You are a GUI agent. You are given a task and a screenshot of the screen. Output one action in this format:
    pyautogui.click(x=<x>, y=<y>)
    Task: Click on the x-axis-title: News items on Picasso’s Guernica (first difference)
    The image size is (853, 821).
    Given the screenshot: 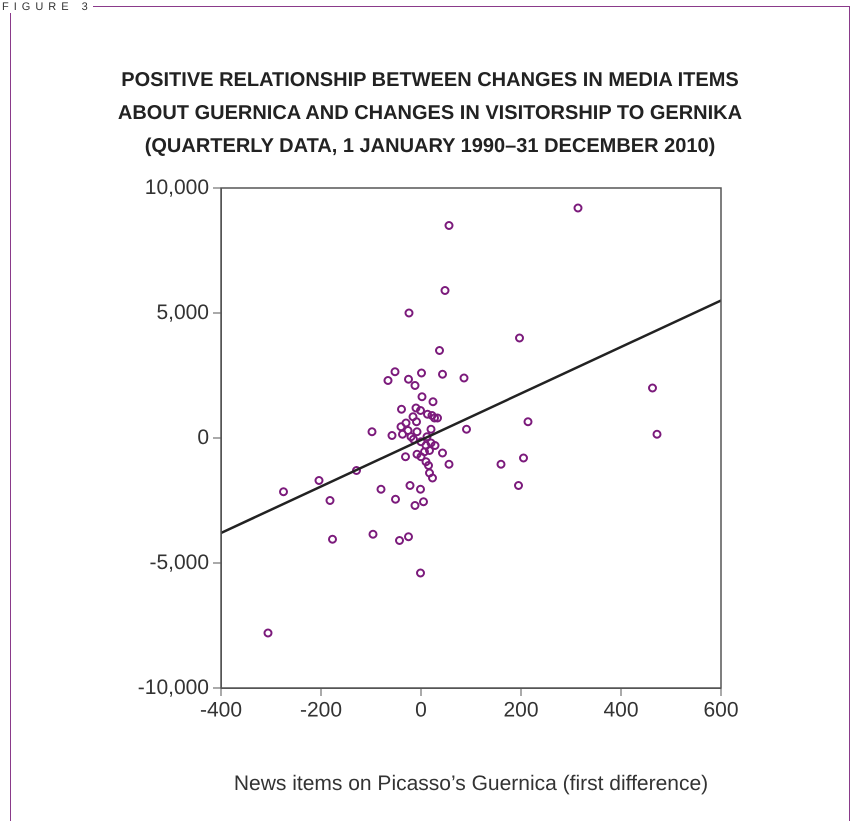 What is the action you would take?
    pyautogui.click(x=471, y=784)
    